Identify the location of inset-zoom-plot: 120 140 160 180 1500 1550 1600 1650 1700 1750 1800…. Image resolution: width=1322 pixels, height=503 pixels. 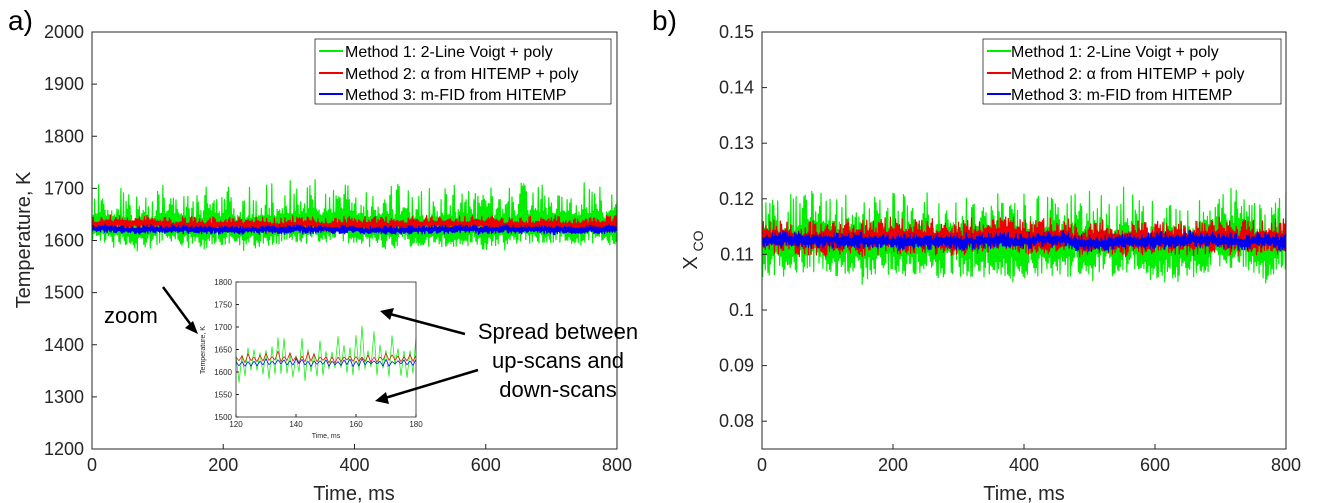
(311, 359).